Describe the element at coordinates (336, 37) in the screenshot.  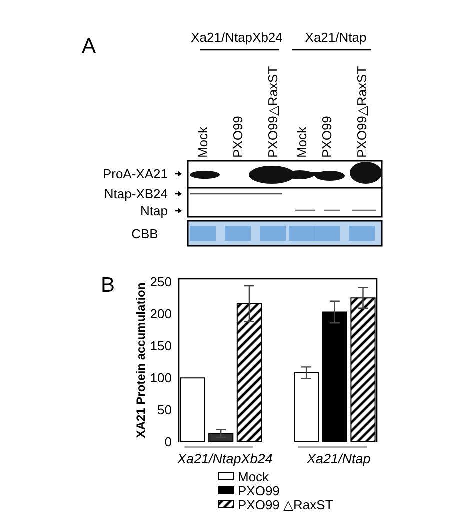
I see `text: Xa21/Ntap` at that location.